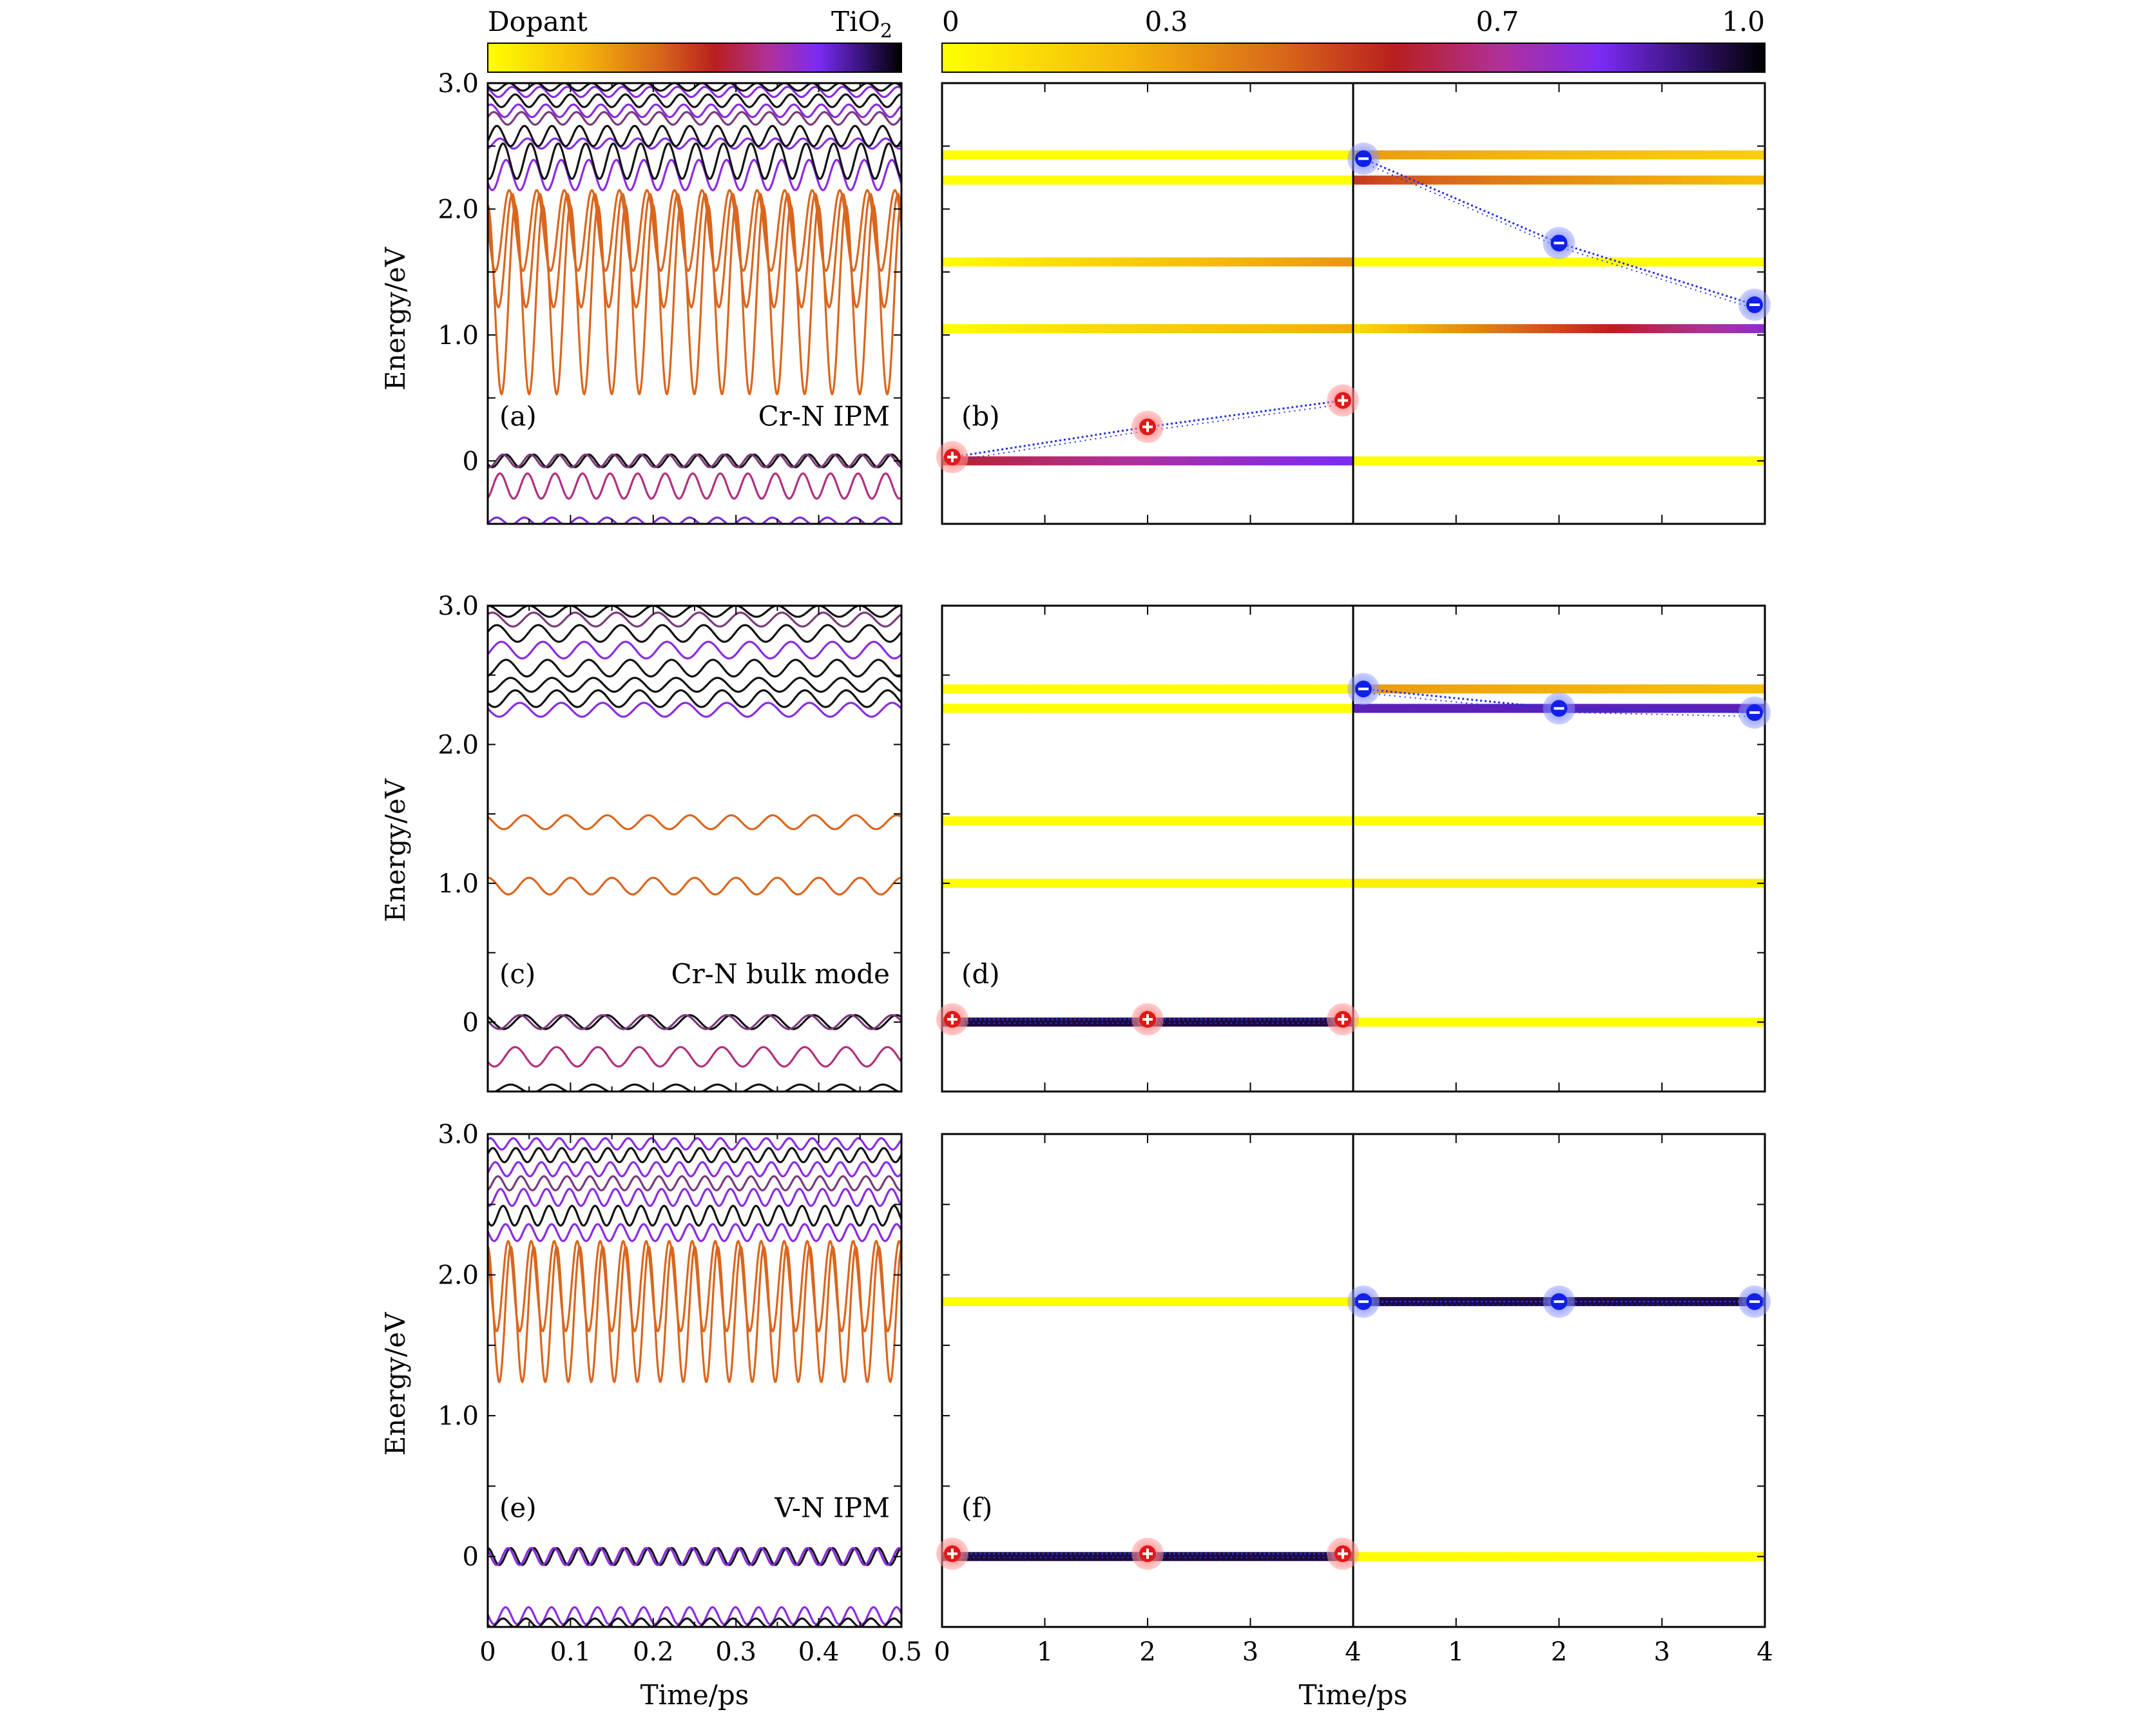 This screenshot has height=1712, width=2156. Describe the element at coordinates (1147, 426) in the screenshot. I see `panel-b-hole-plus-icon` at that location.